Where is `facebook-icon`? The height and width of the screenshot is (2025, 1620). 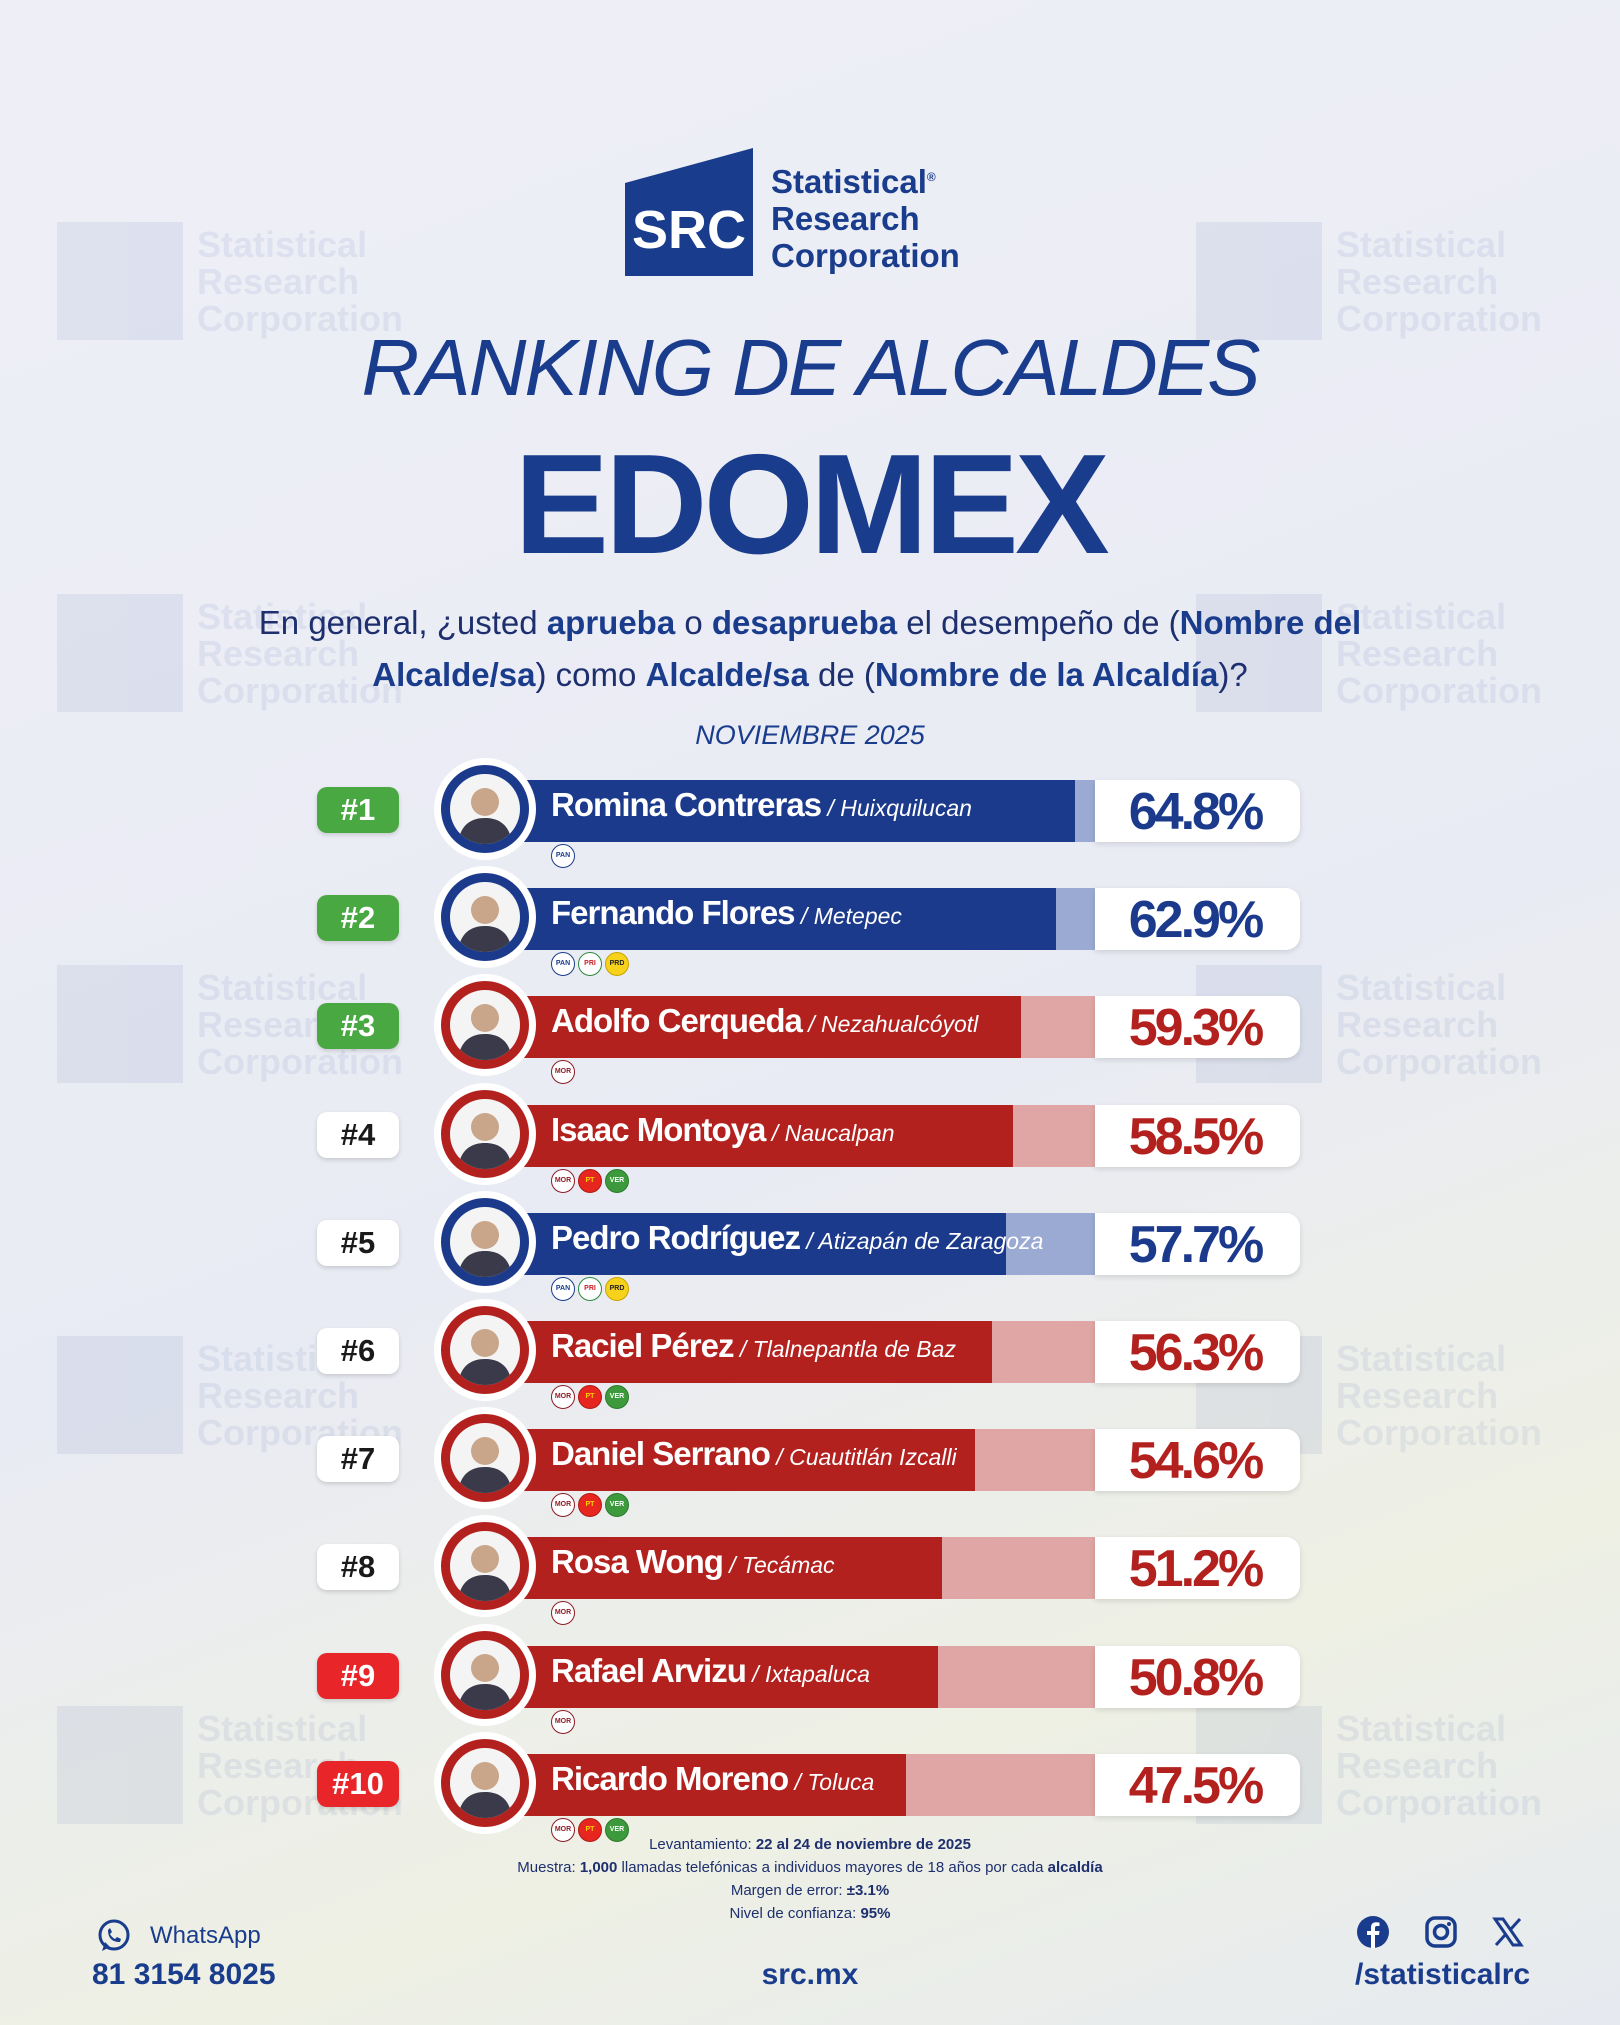
facebook-icon is located at coordinates (1373, 1932).